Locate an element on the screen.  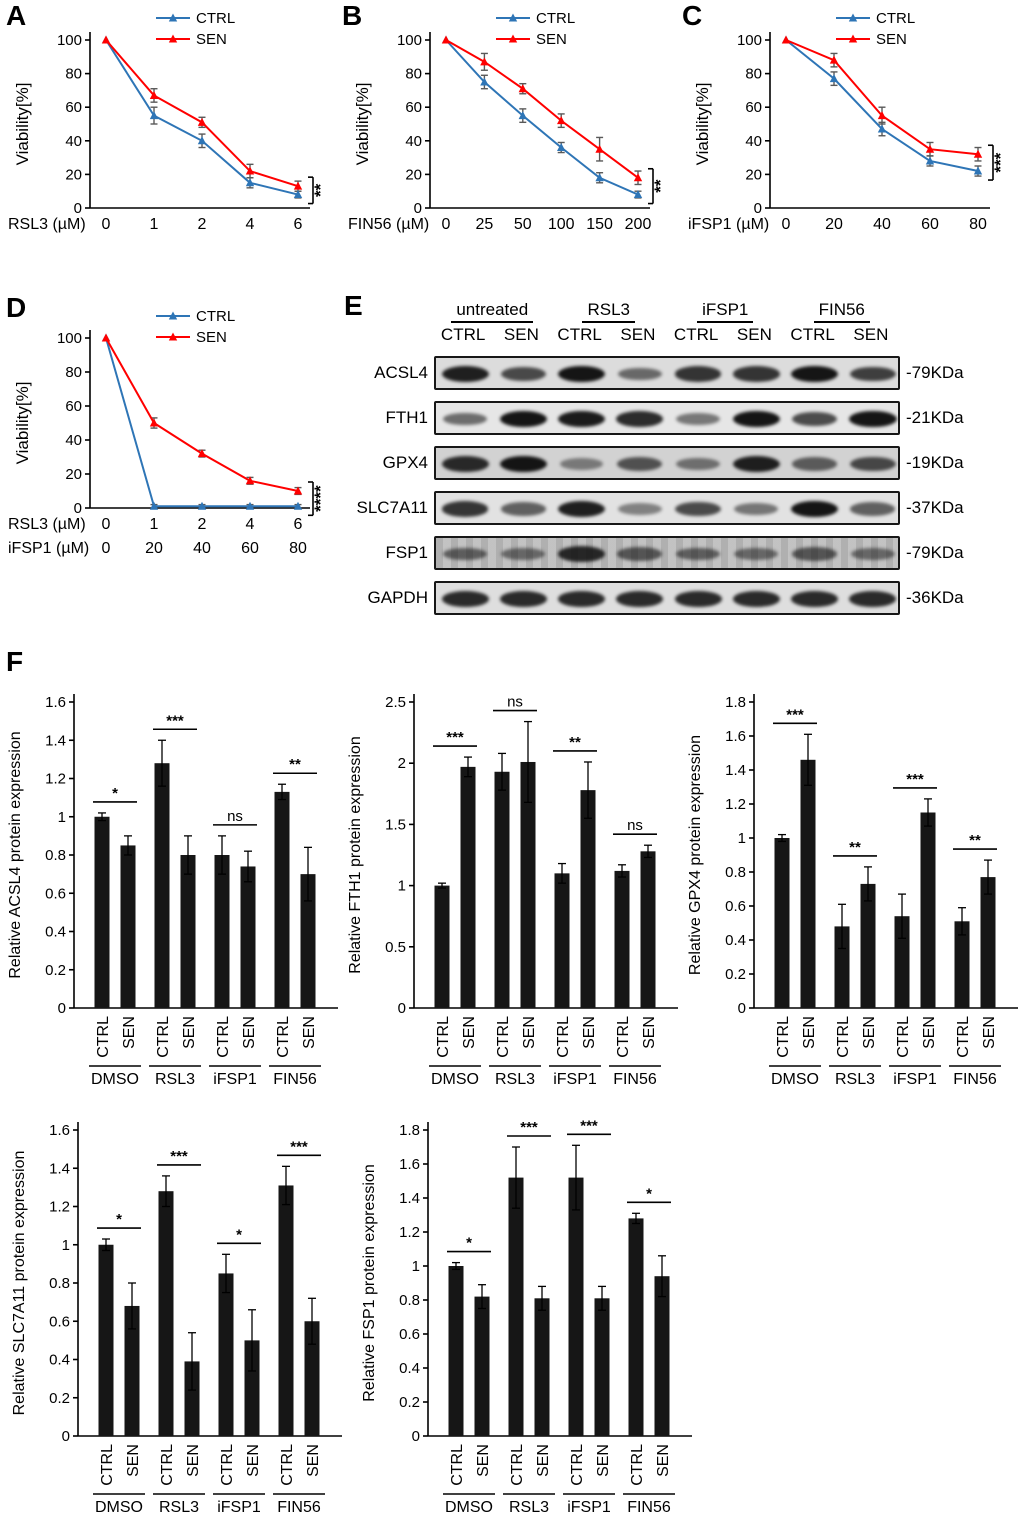
svg-text: 0.2 is located at coordinates (59, 1398).